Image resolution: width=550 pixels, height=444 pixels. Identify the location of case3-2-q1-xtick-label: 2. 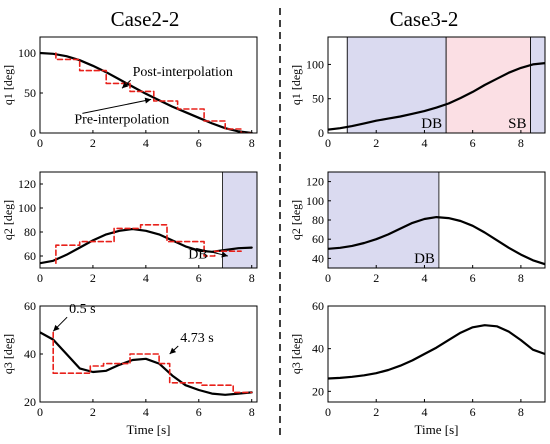
(376, 143).